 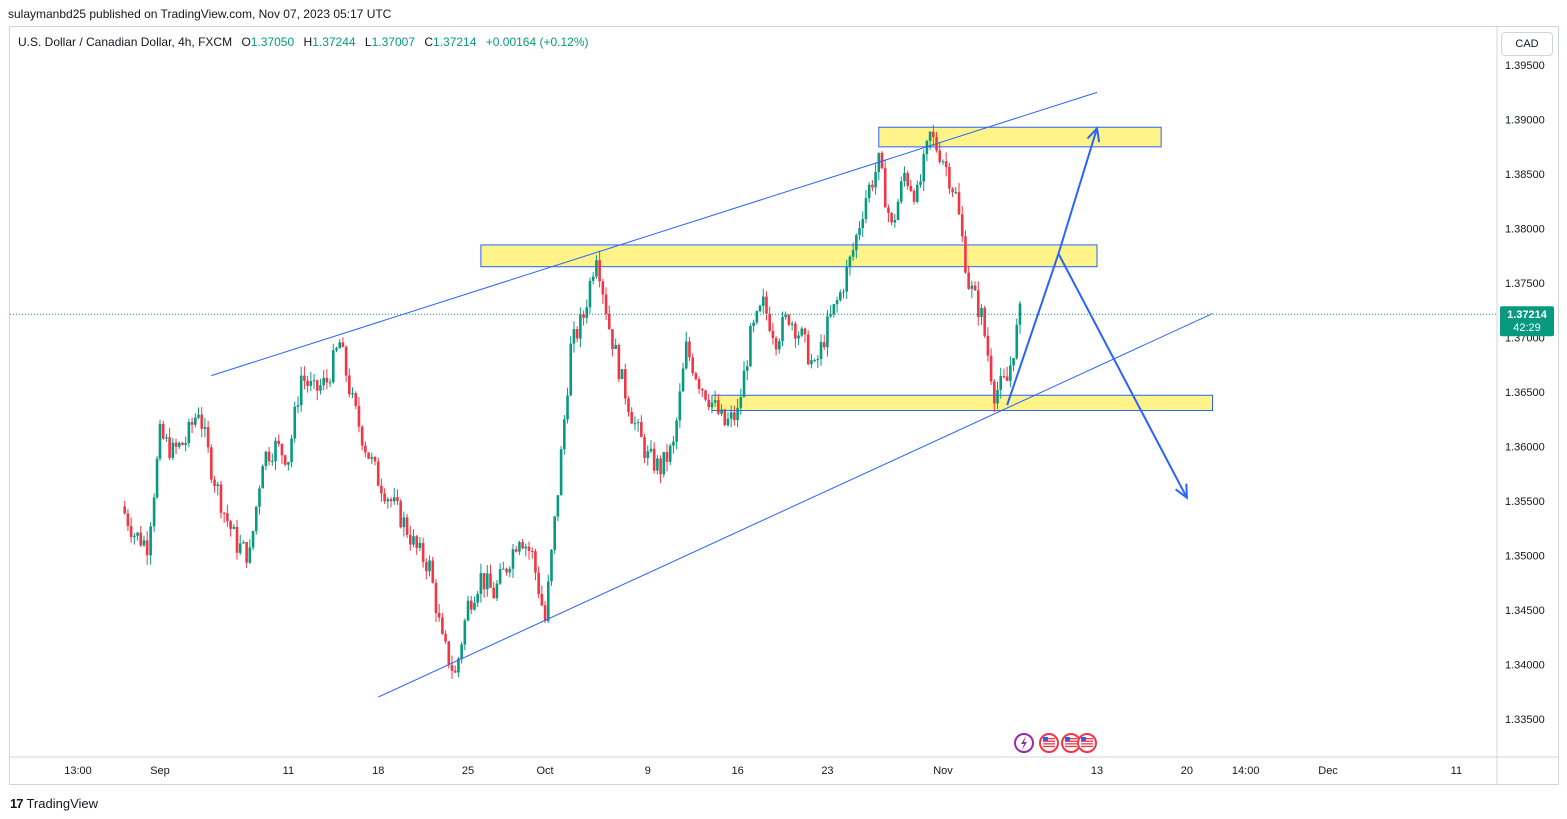 I want to click on price-tick-label: 1.38500, so click(x=1525, y=175).